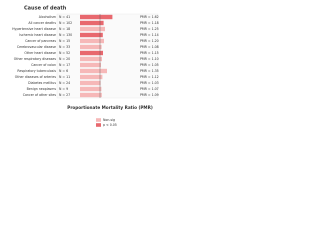 The height and width of the screenshot is (240, 320). What do you see at coordinates (40, 95) in the screenshot?
I see `category-label: Cancer of other sites` at bounding box center [40, 95].